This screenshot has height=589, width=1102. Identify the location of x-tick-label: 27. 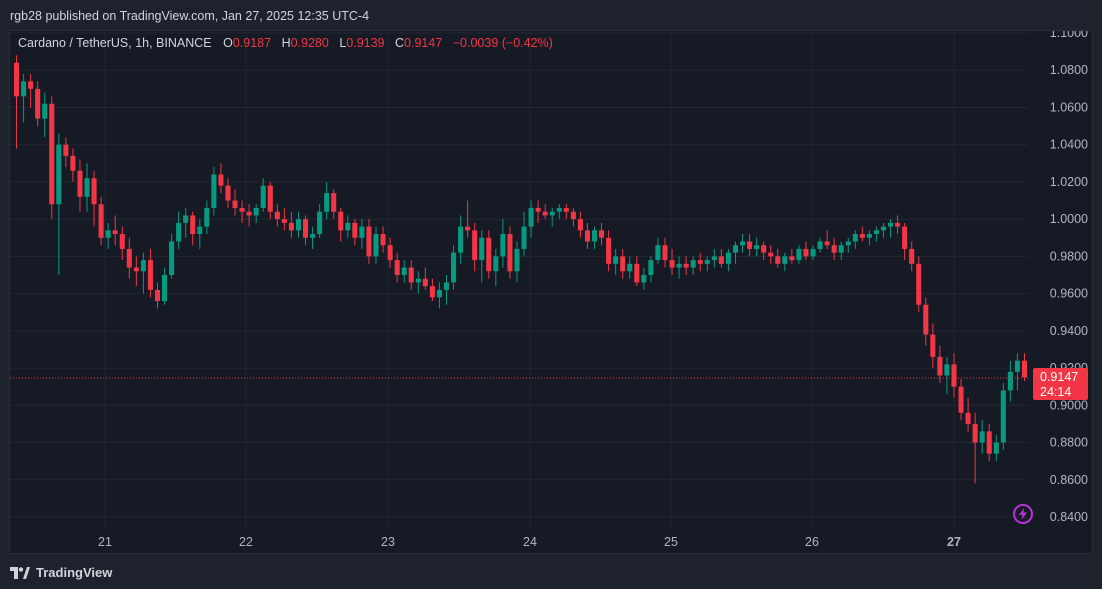
(954, 542).